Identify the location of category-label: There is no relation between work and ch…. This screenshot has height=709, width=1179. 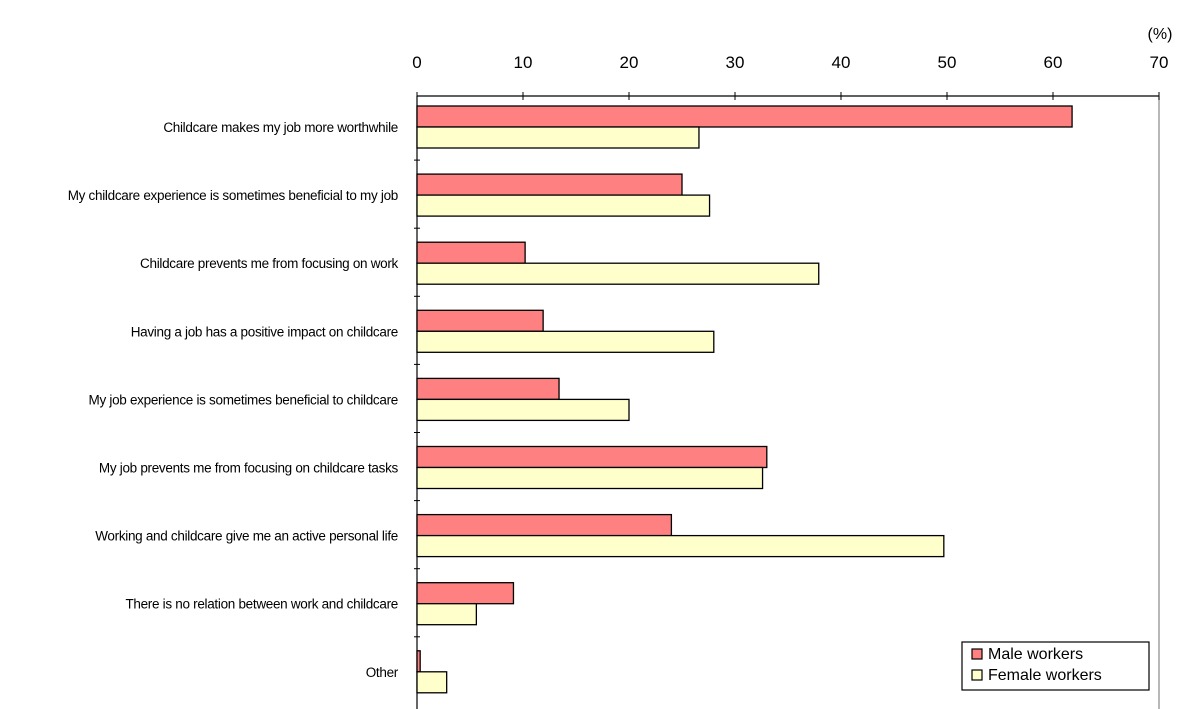
(261, 604).